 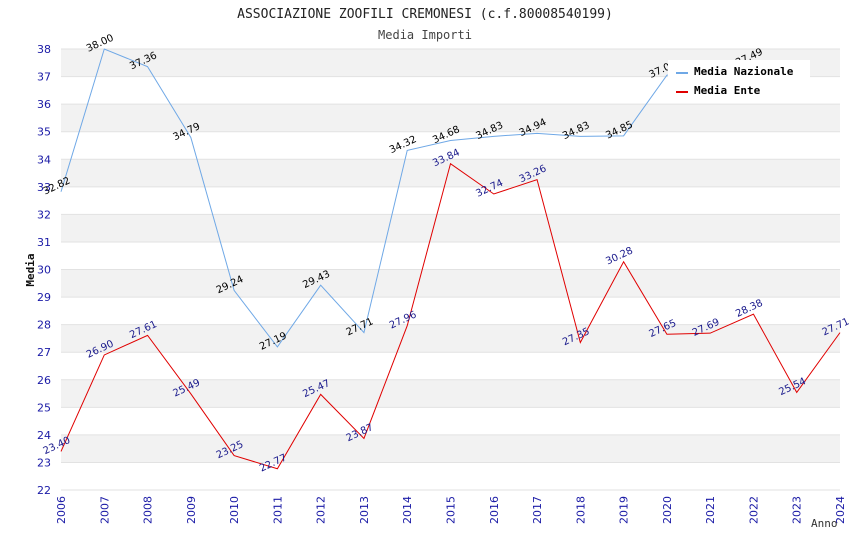 I want to click on x-tick-label: 2009, so click(x=191, y=510).